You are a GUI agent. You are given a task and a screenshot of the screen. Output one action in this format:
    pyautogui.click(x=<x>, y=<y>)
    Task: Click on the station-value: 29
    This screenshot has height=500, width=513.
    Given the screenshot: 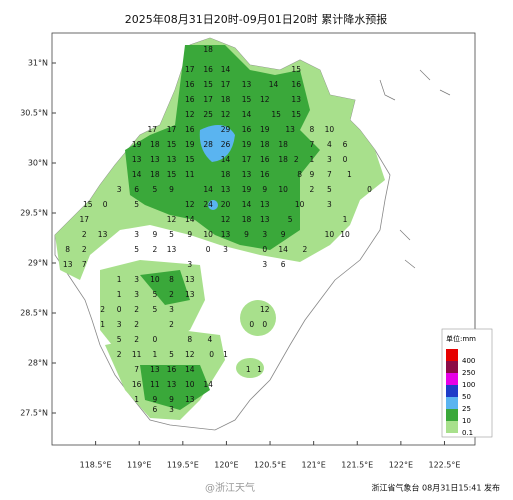 What is the action you would take?
    pyautogui.click(x=226, y=129)
    